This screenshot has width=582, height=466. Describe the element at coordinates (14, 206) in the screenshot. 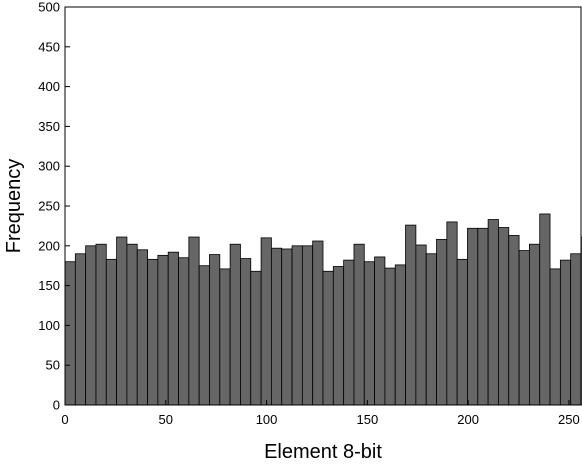

I see `y-axis-label: Frequency` at that location.